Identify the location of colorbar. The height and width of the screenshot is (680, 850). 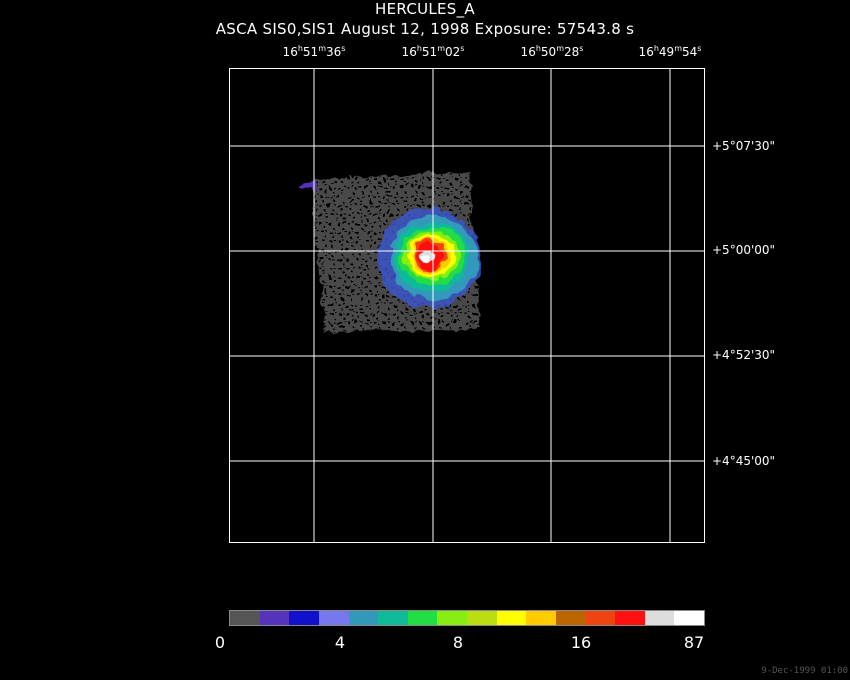
(467, 618).